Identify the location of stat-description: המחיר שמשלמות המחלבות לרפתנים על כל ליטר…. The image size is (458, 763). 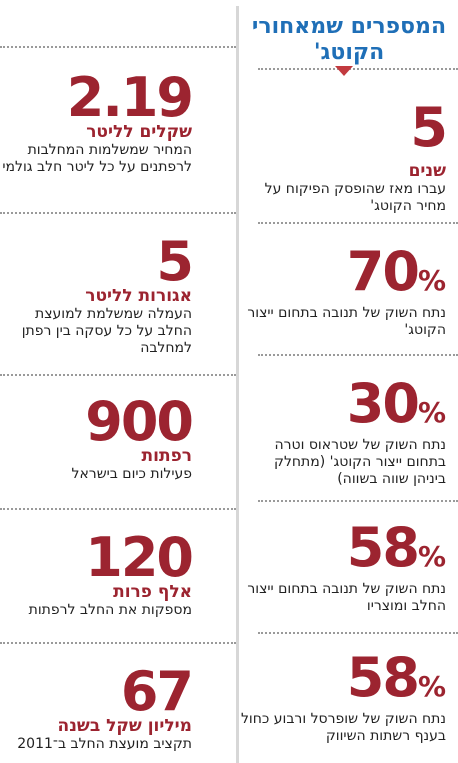
(97, 158).